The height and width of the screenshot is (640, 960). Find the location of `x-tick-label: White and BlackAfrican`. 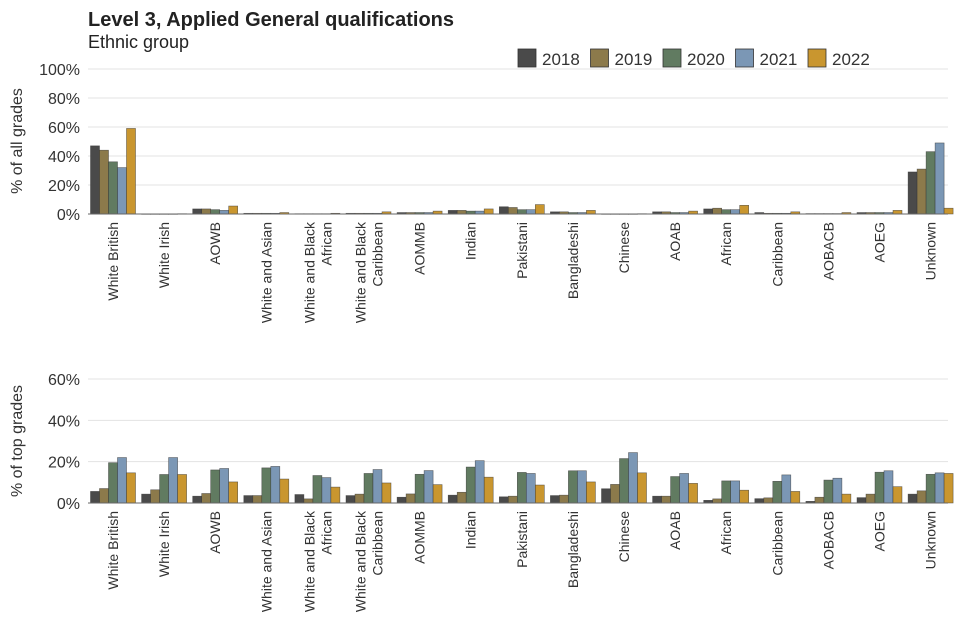

x-tick-label: White and BlackAfrican is located at coordinates (317, 561).